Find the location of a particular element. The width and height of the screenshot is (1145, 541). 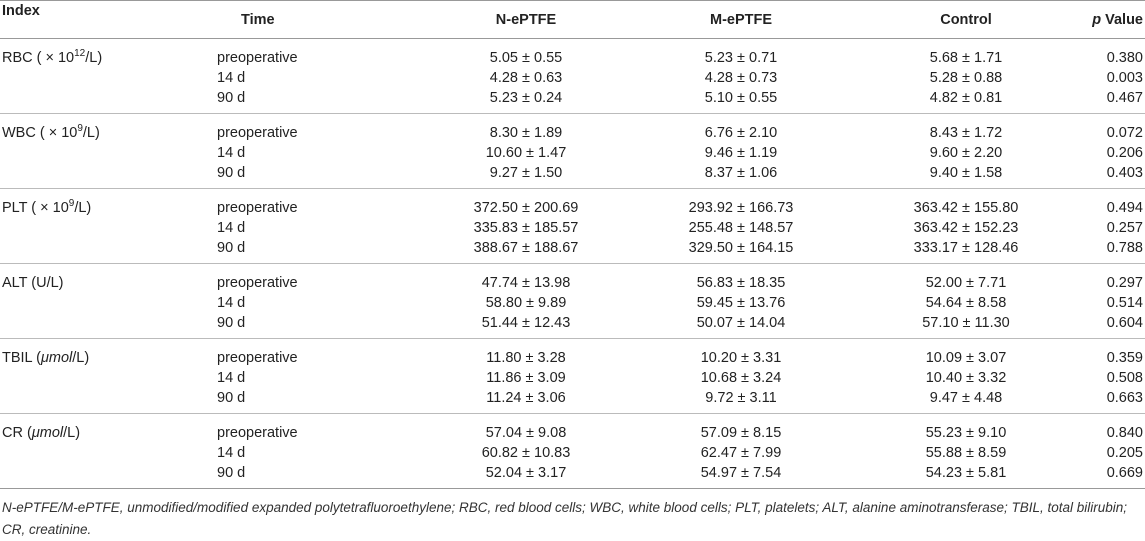

n-eptfe-cell: 5.05 ± 0.55 is located at coordinates (526, 58).